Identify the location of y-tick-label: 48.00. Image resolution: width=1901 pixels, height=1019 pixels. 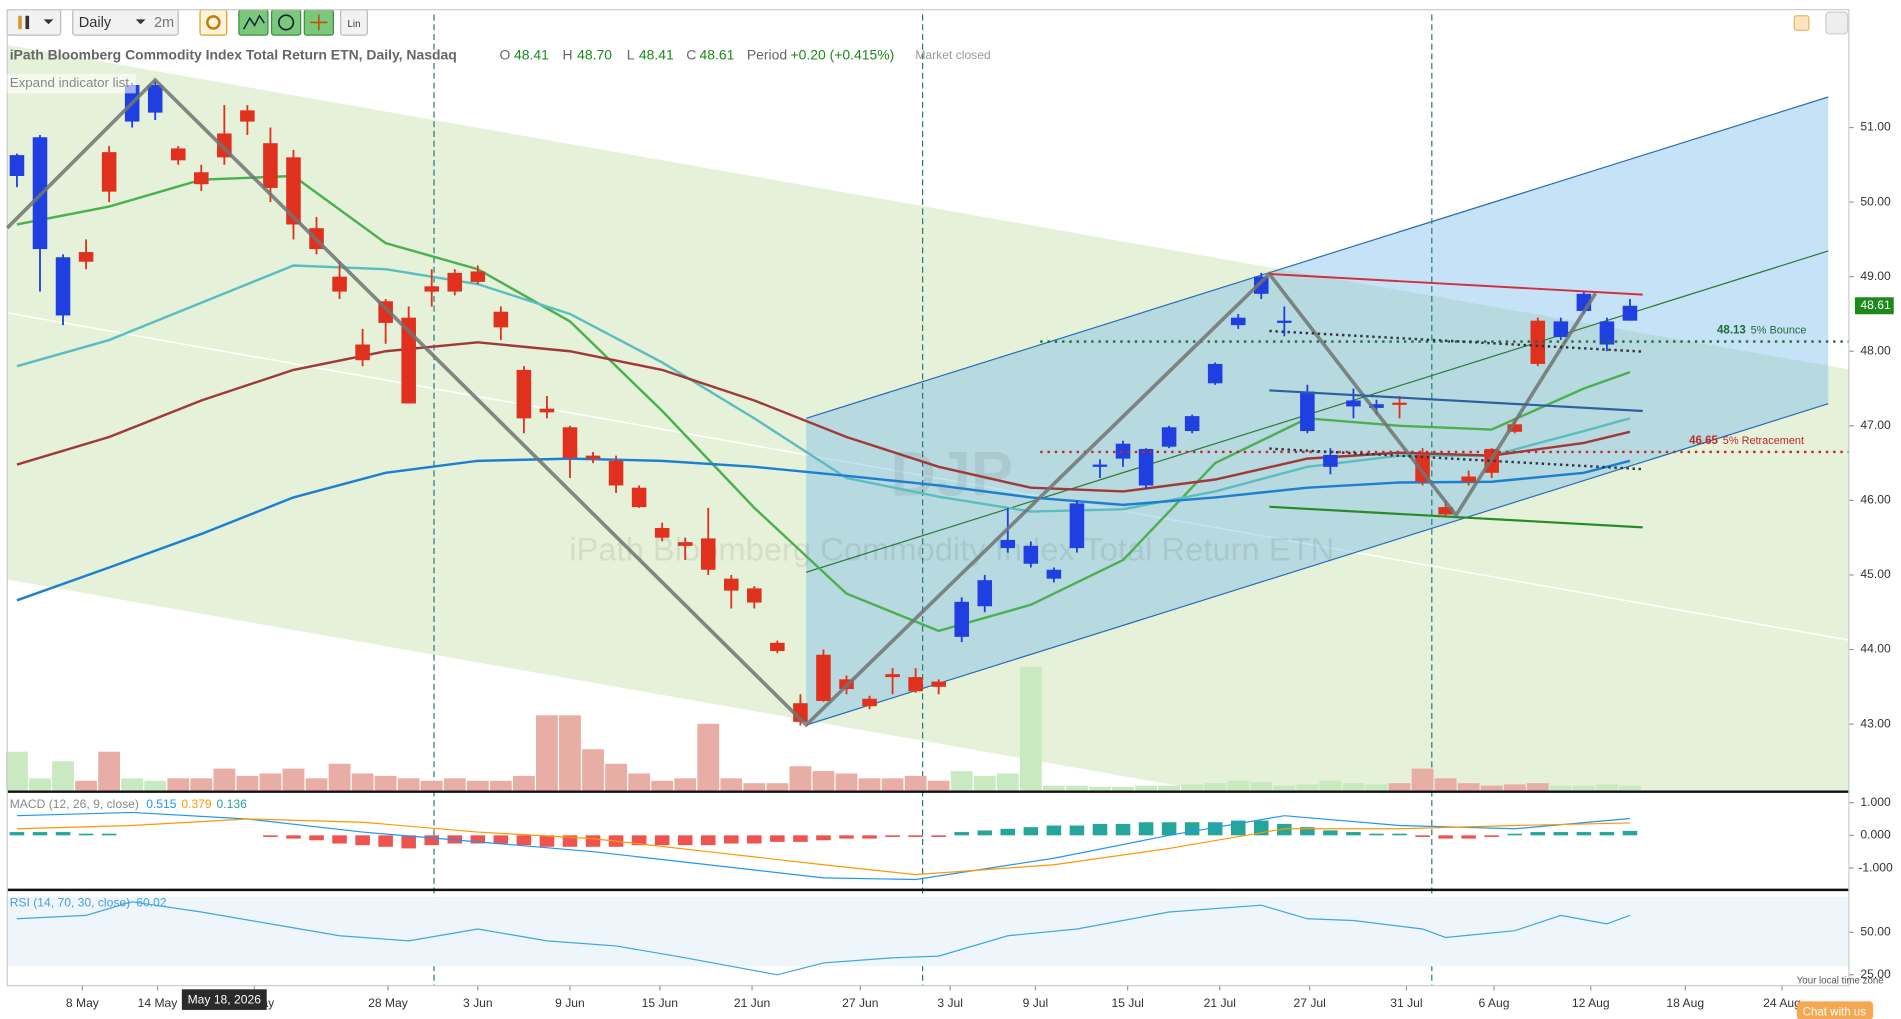
(1875, 350).